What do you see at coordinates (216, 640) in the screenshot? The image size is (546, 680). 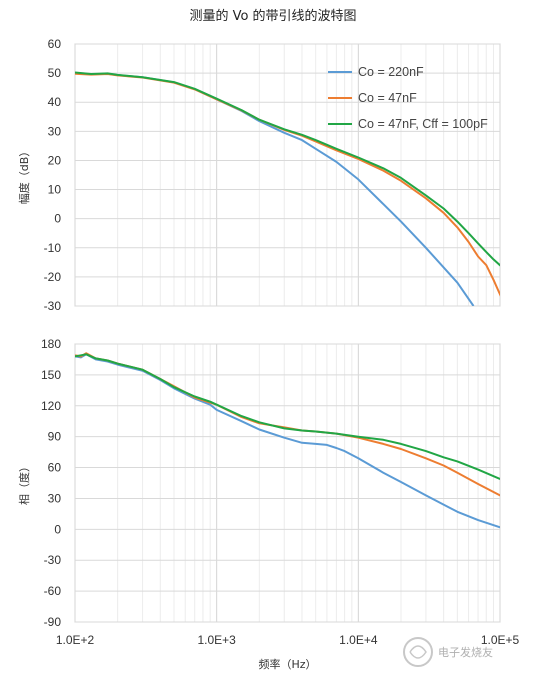 I see `x-tick-label: 1.0E+3` at bounding box center [216, 640].